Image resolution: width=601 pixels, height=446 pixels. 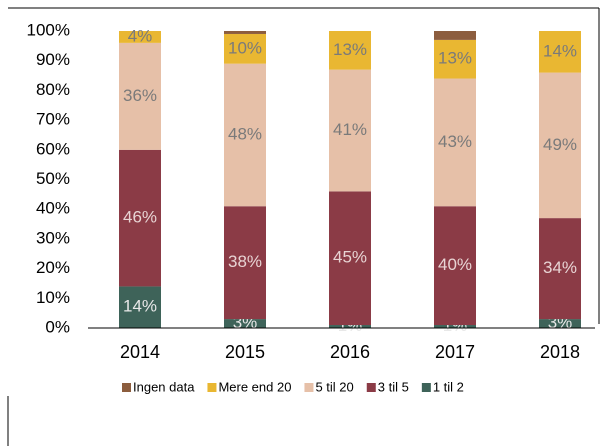 I want to click on y-tick-label: 70%, so click(x=53, y=119).